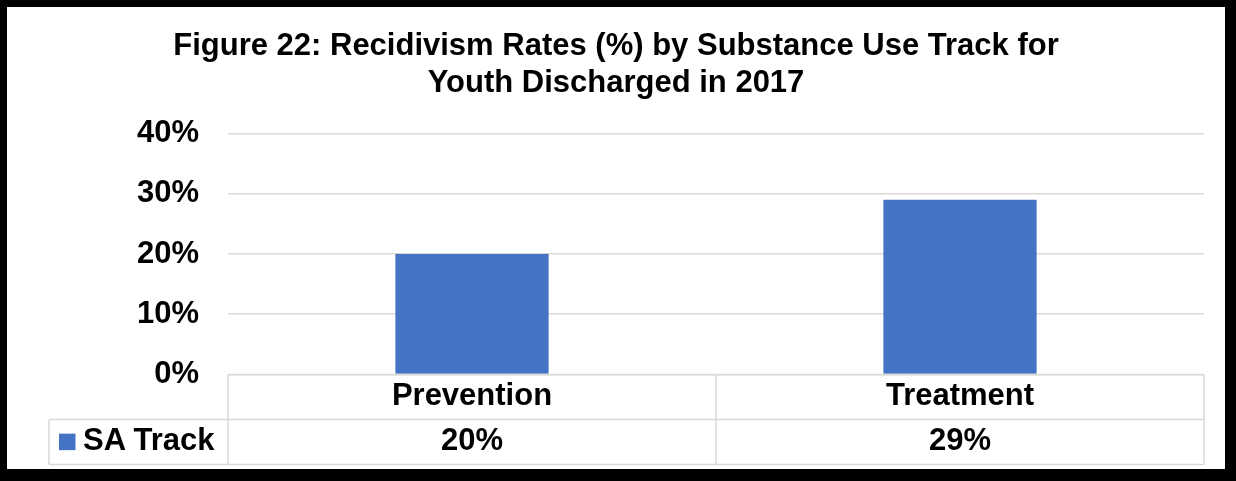 The height and width of the screenshot is (481, 1236). Describe the element at coordinates (167, 312) in the screenshot. I see `y-tick-label: 10%` at that location.